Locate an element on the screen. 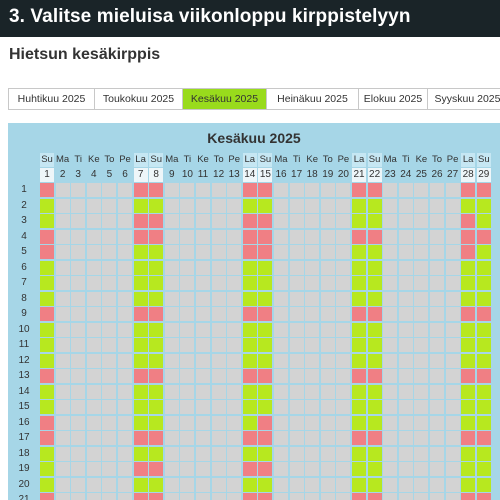 This screenshot has width=500, height=500. tab-month: Syyskuu 2025 is located at coordinates (464, 99).